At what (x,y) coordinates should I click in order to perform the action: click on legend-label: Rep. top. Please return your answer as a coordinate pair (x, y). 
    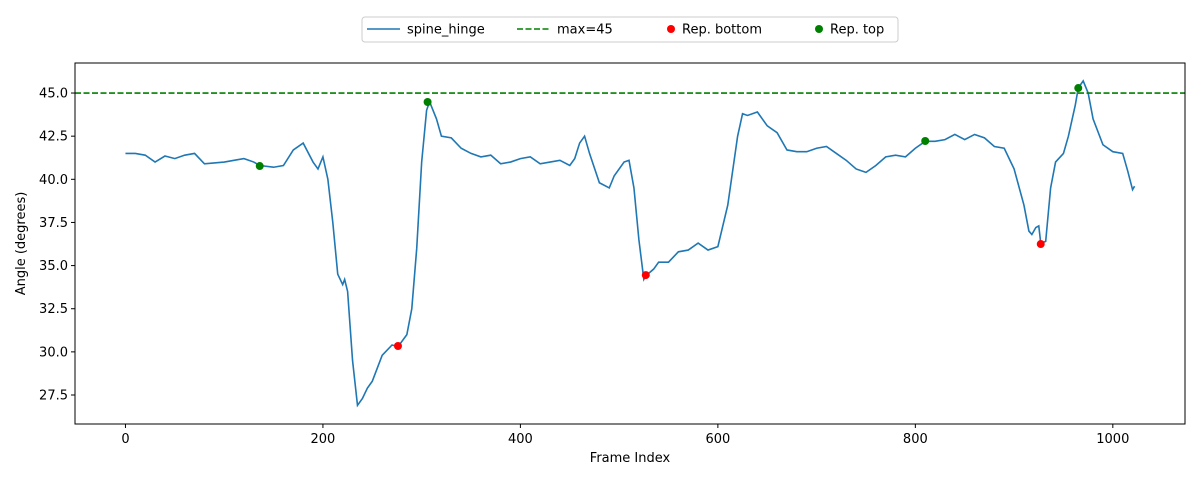
    Looking at the image, I should click on (857, 30).